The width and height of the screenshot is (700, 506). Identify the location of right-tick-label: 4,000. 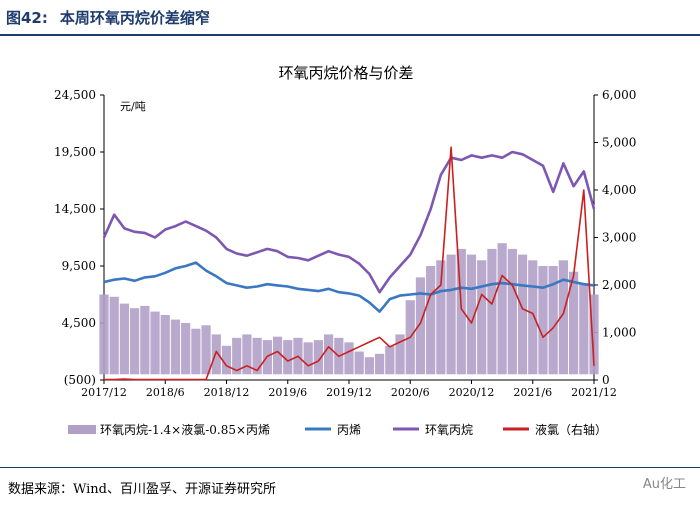
(619, 190).